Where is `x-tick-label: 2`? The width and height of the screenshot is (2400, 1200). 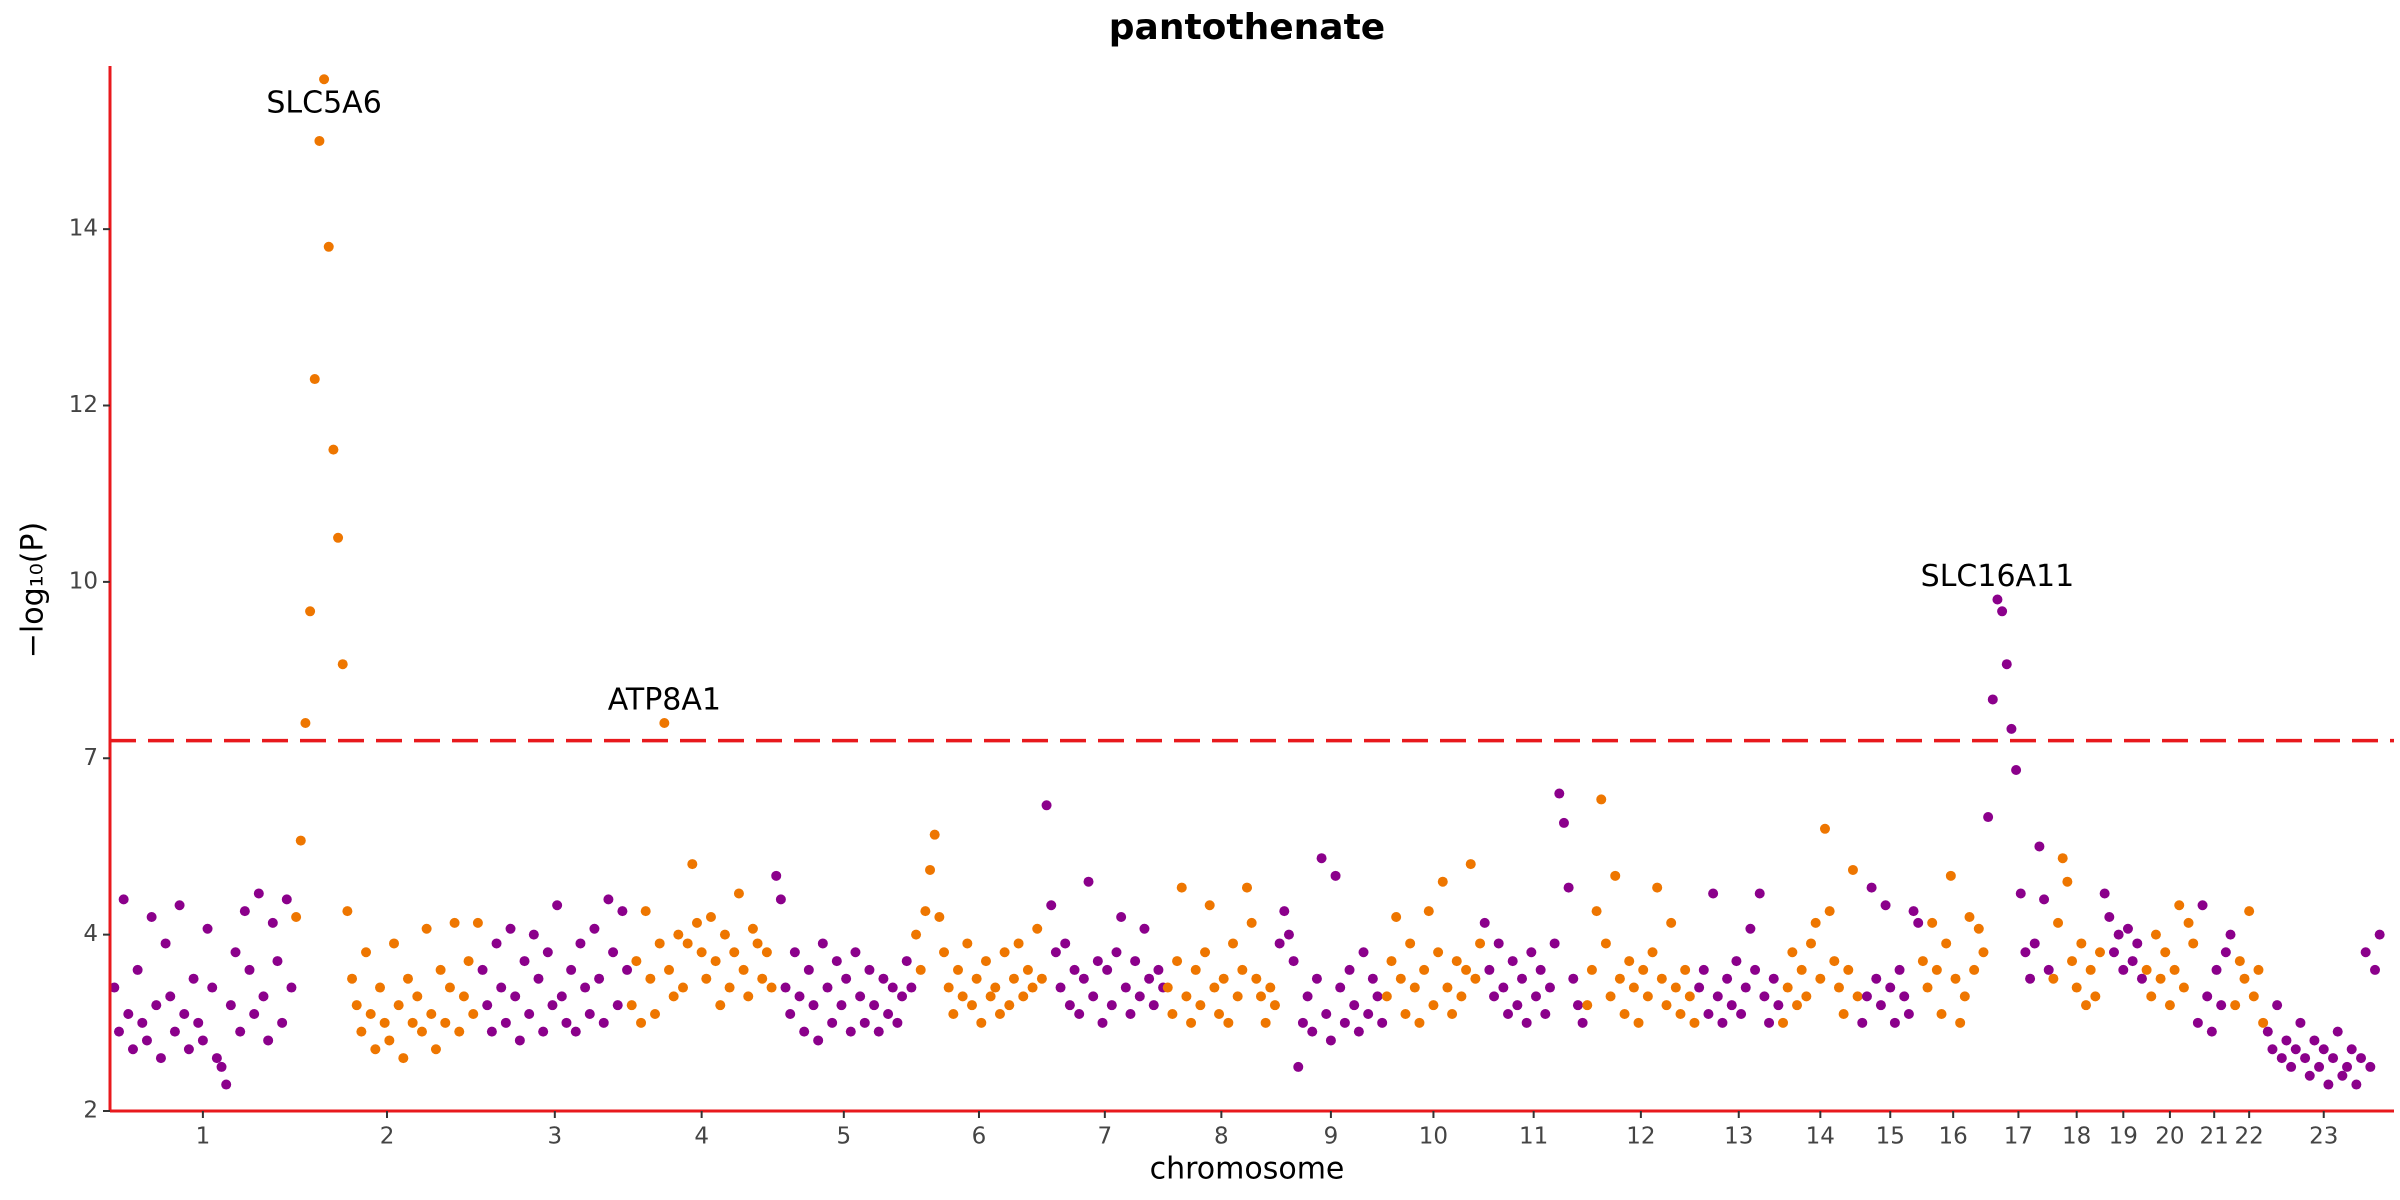 x-tick-label: 2 is located at coordinates (387, 1137).